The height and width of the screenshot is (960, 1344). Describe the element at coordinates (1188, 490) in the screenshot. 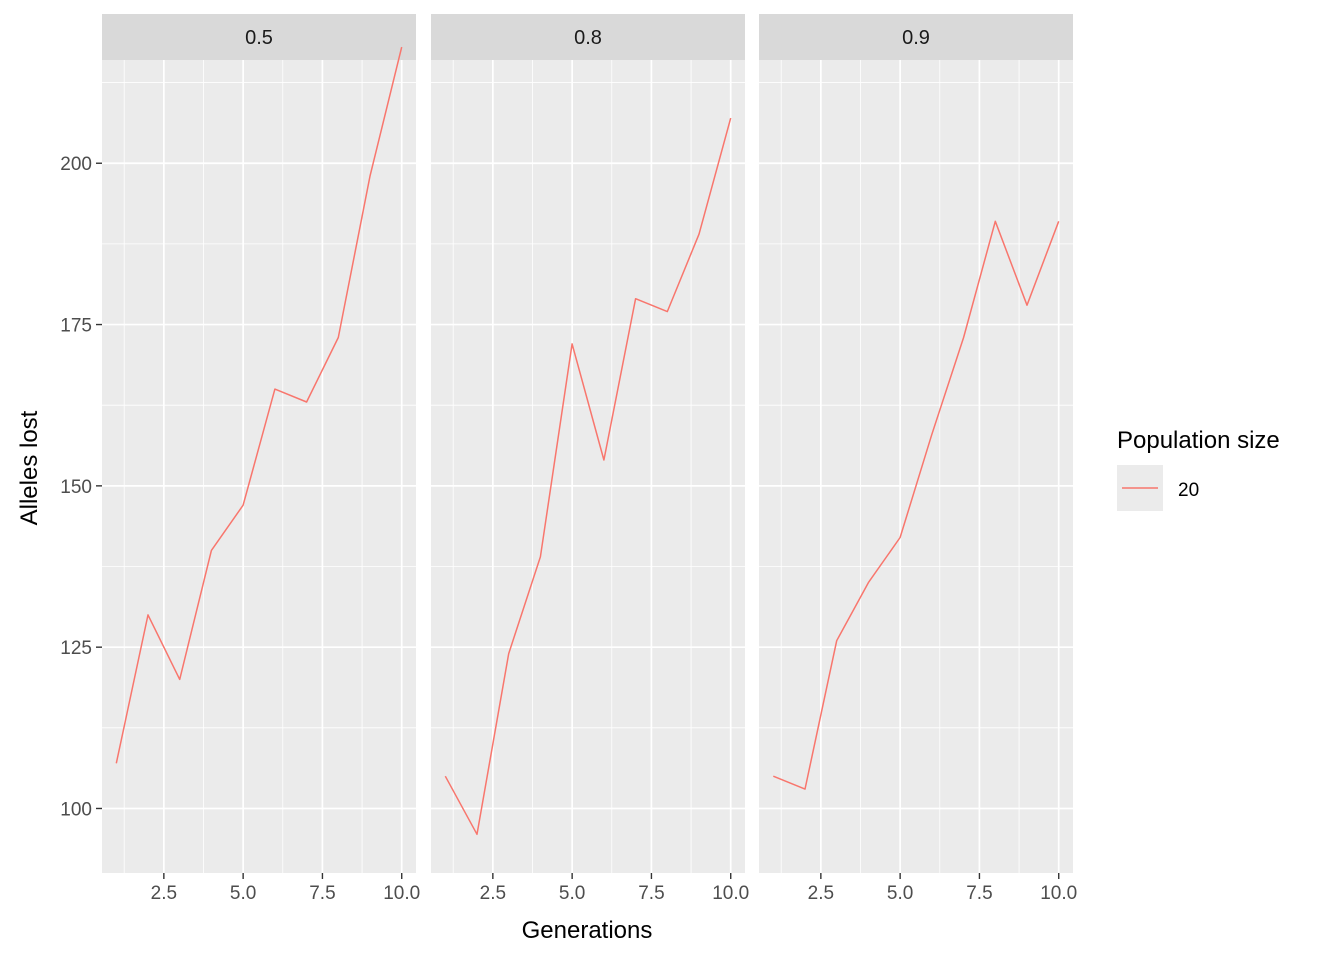

I see `legend-label: 20` at that location.